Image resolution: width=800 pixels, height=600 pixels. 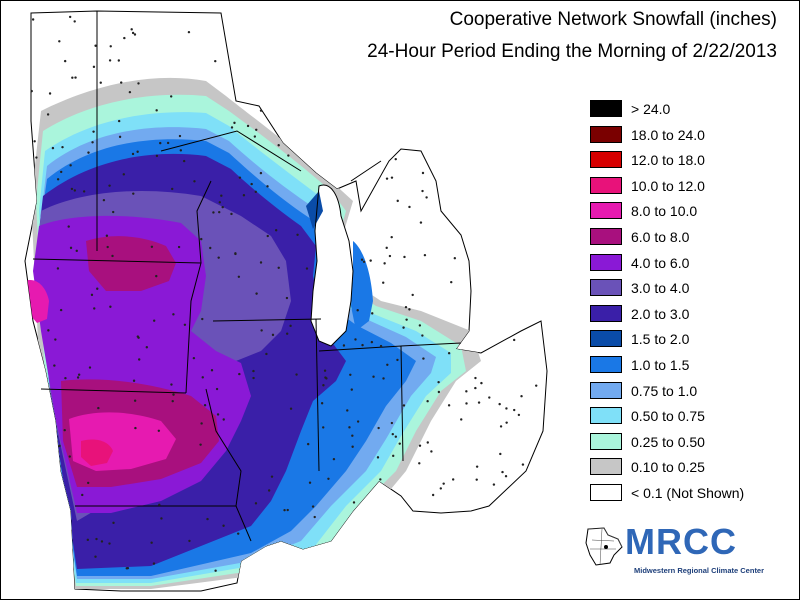 What do you see at coordinates (97, 452) in the screenshot?
I see `band-10to12` at bounding box center [97, 452].